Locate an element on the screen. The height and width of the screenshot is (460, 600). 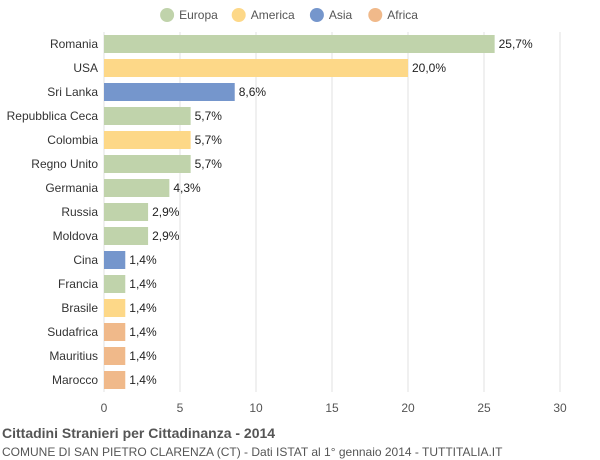
category-label: Brasile is located at coordinates (79, 308).